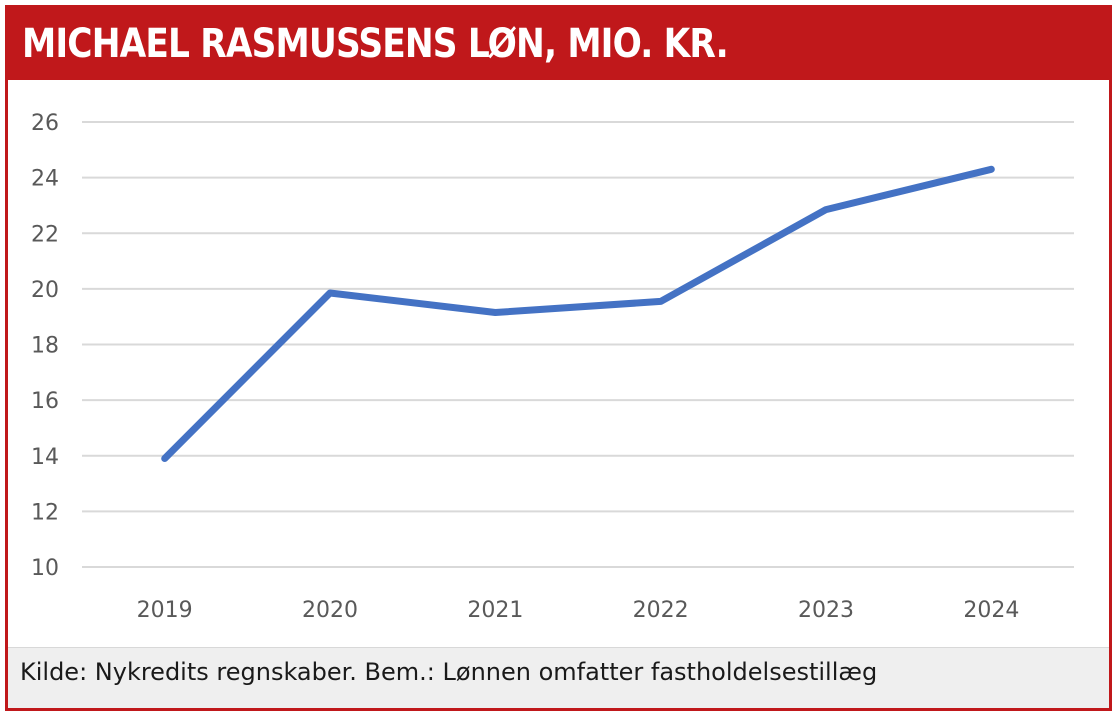  Describe the element at coordinates (45, 401) in the screenshot. I see `y-tick-label: 16` at that location.